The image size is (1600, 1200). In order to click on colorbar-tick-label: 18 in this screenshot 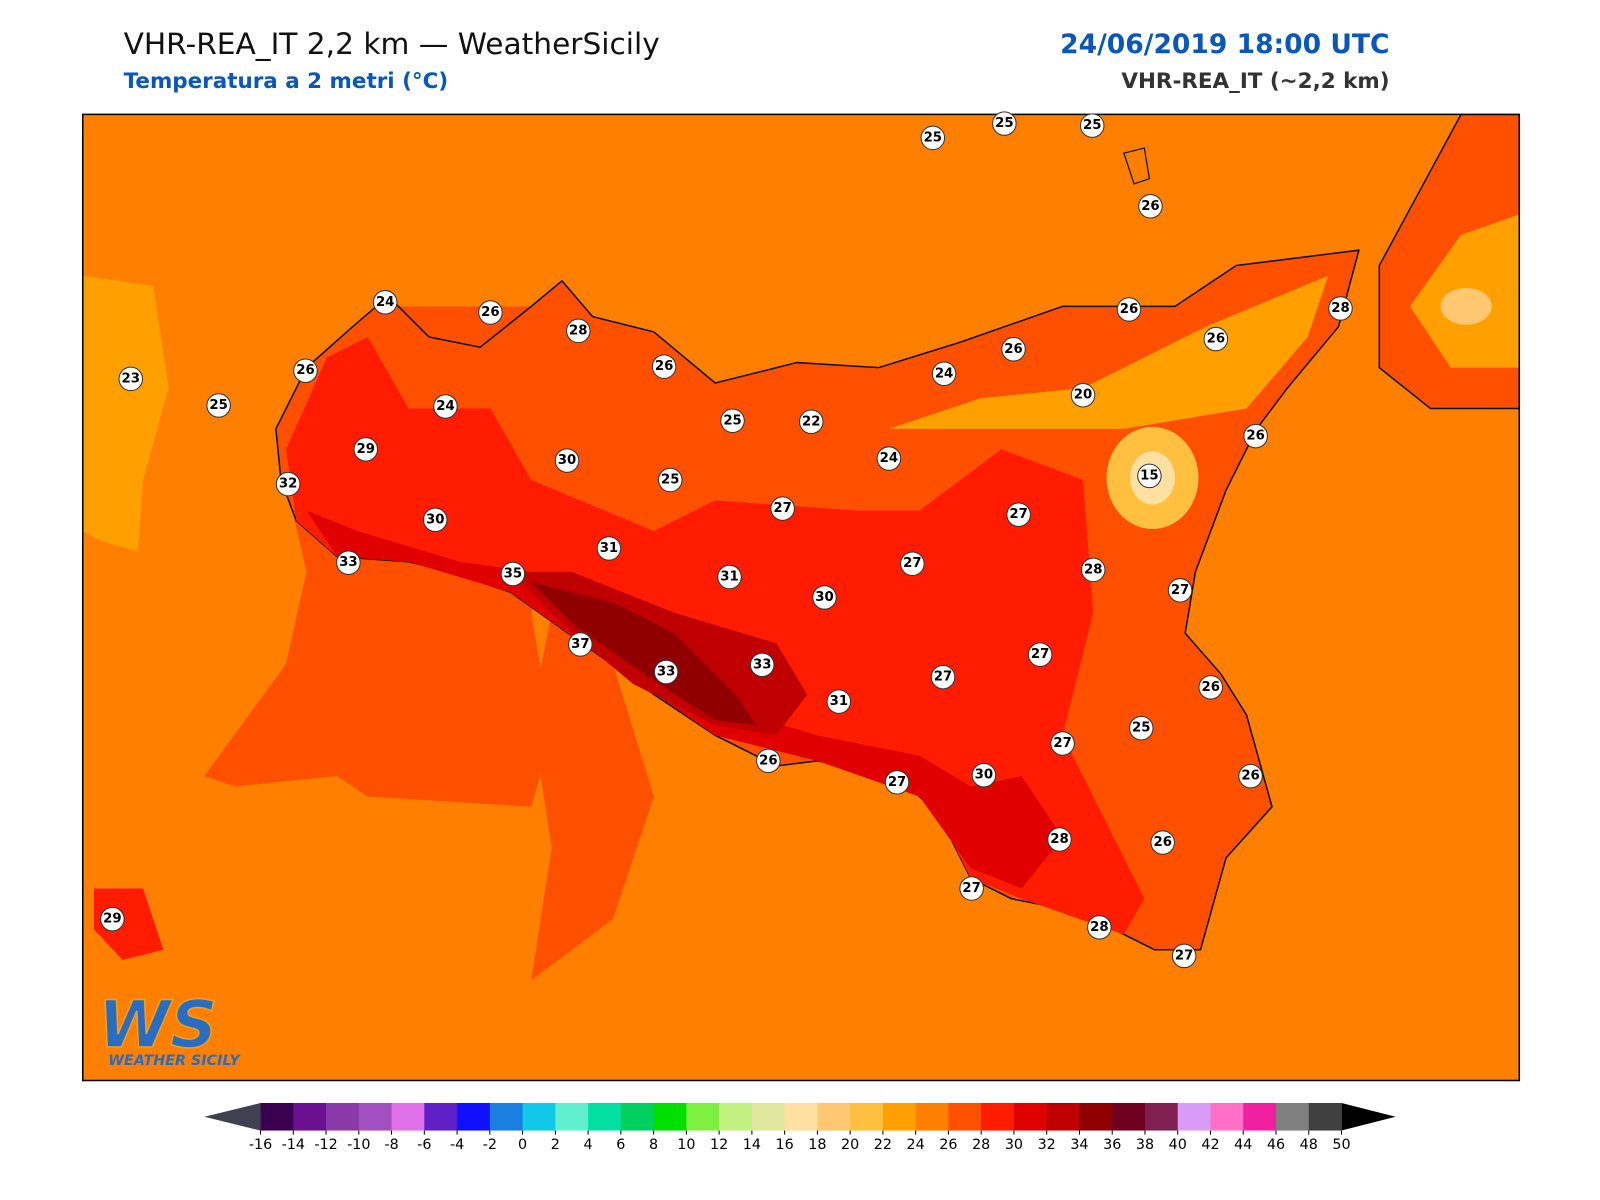, I will do `click(817, 1145)`.